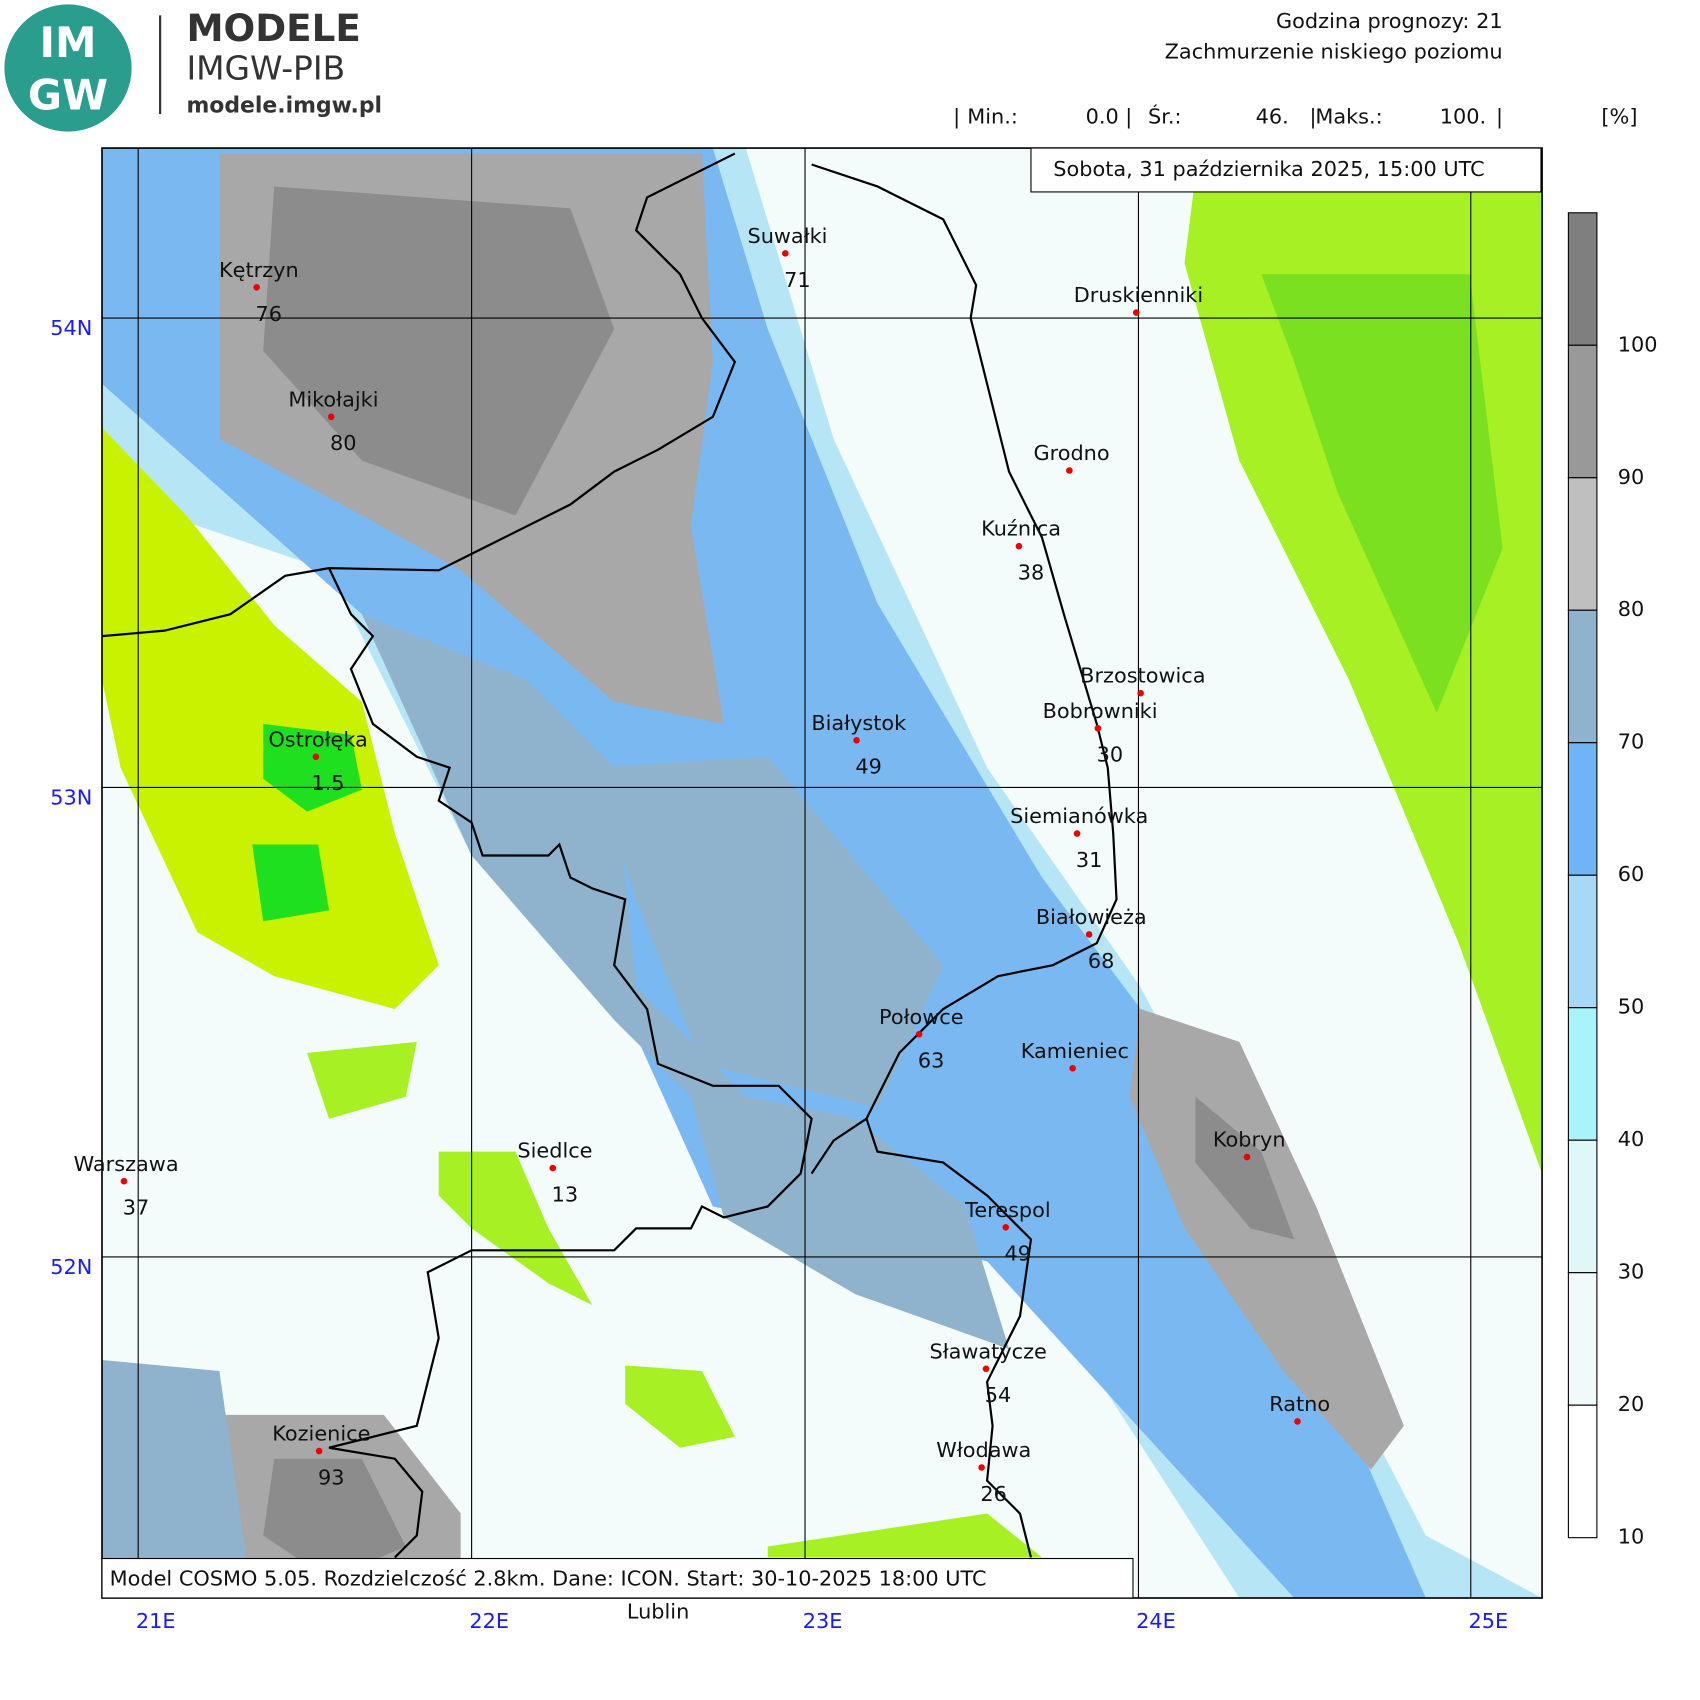  Describe the element at coordinates (1299, 1404) in the screenshot. I see `city-name: Ratno` at that location.